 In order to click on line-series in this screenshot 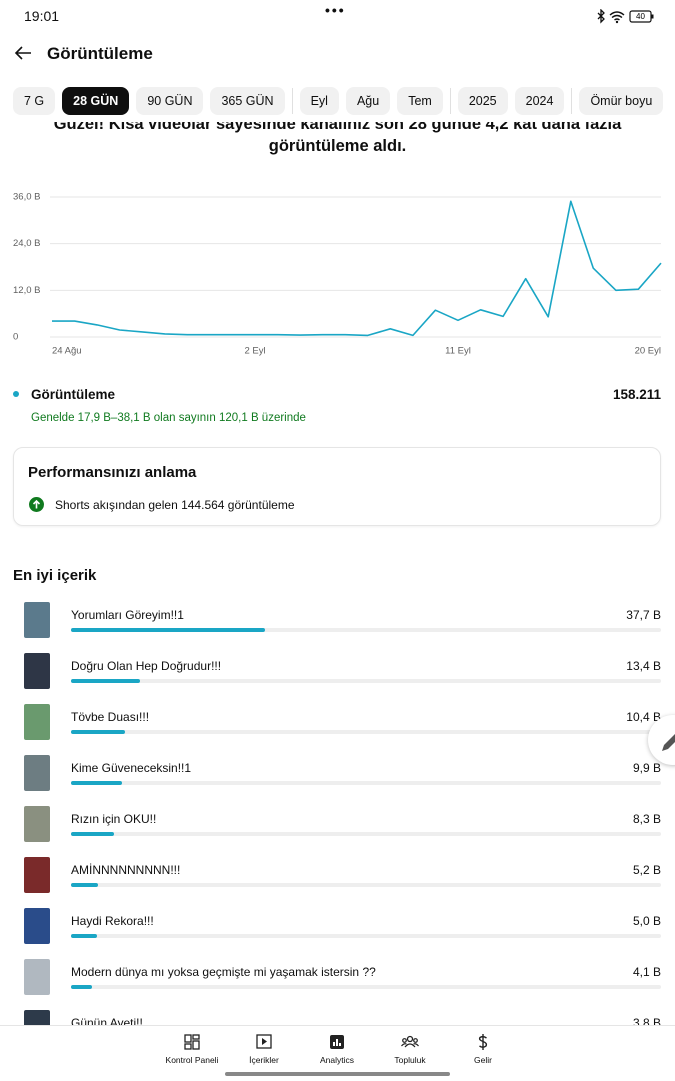, I will do `click(357, 268)`.